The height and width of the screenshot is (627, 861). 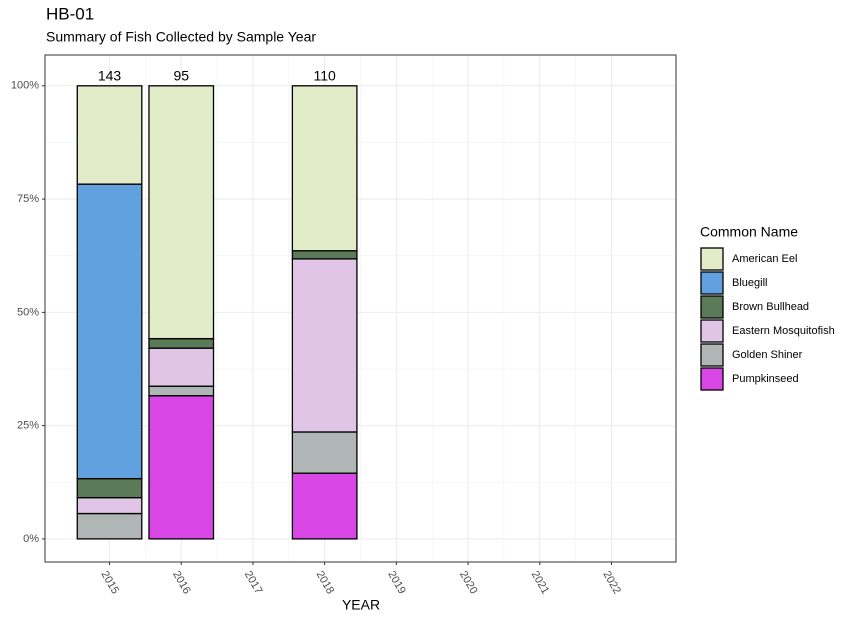 I want to click on legend-label: Eastern Mosquitofish, so click(x=783, y=331).